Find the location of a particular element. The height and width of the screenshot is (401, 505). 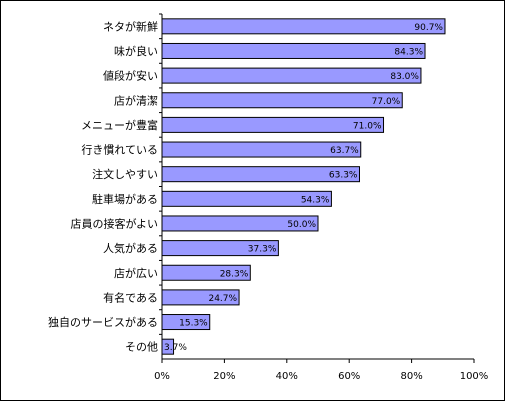

category-label: 独自のサービスがある is located at coordinates (103, 322).